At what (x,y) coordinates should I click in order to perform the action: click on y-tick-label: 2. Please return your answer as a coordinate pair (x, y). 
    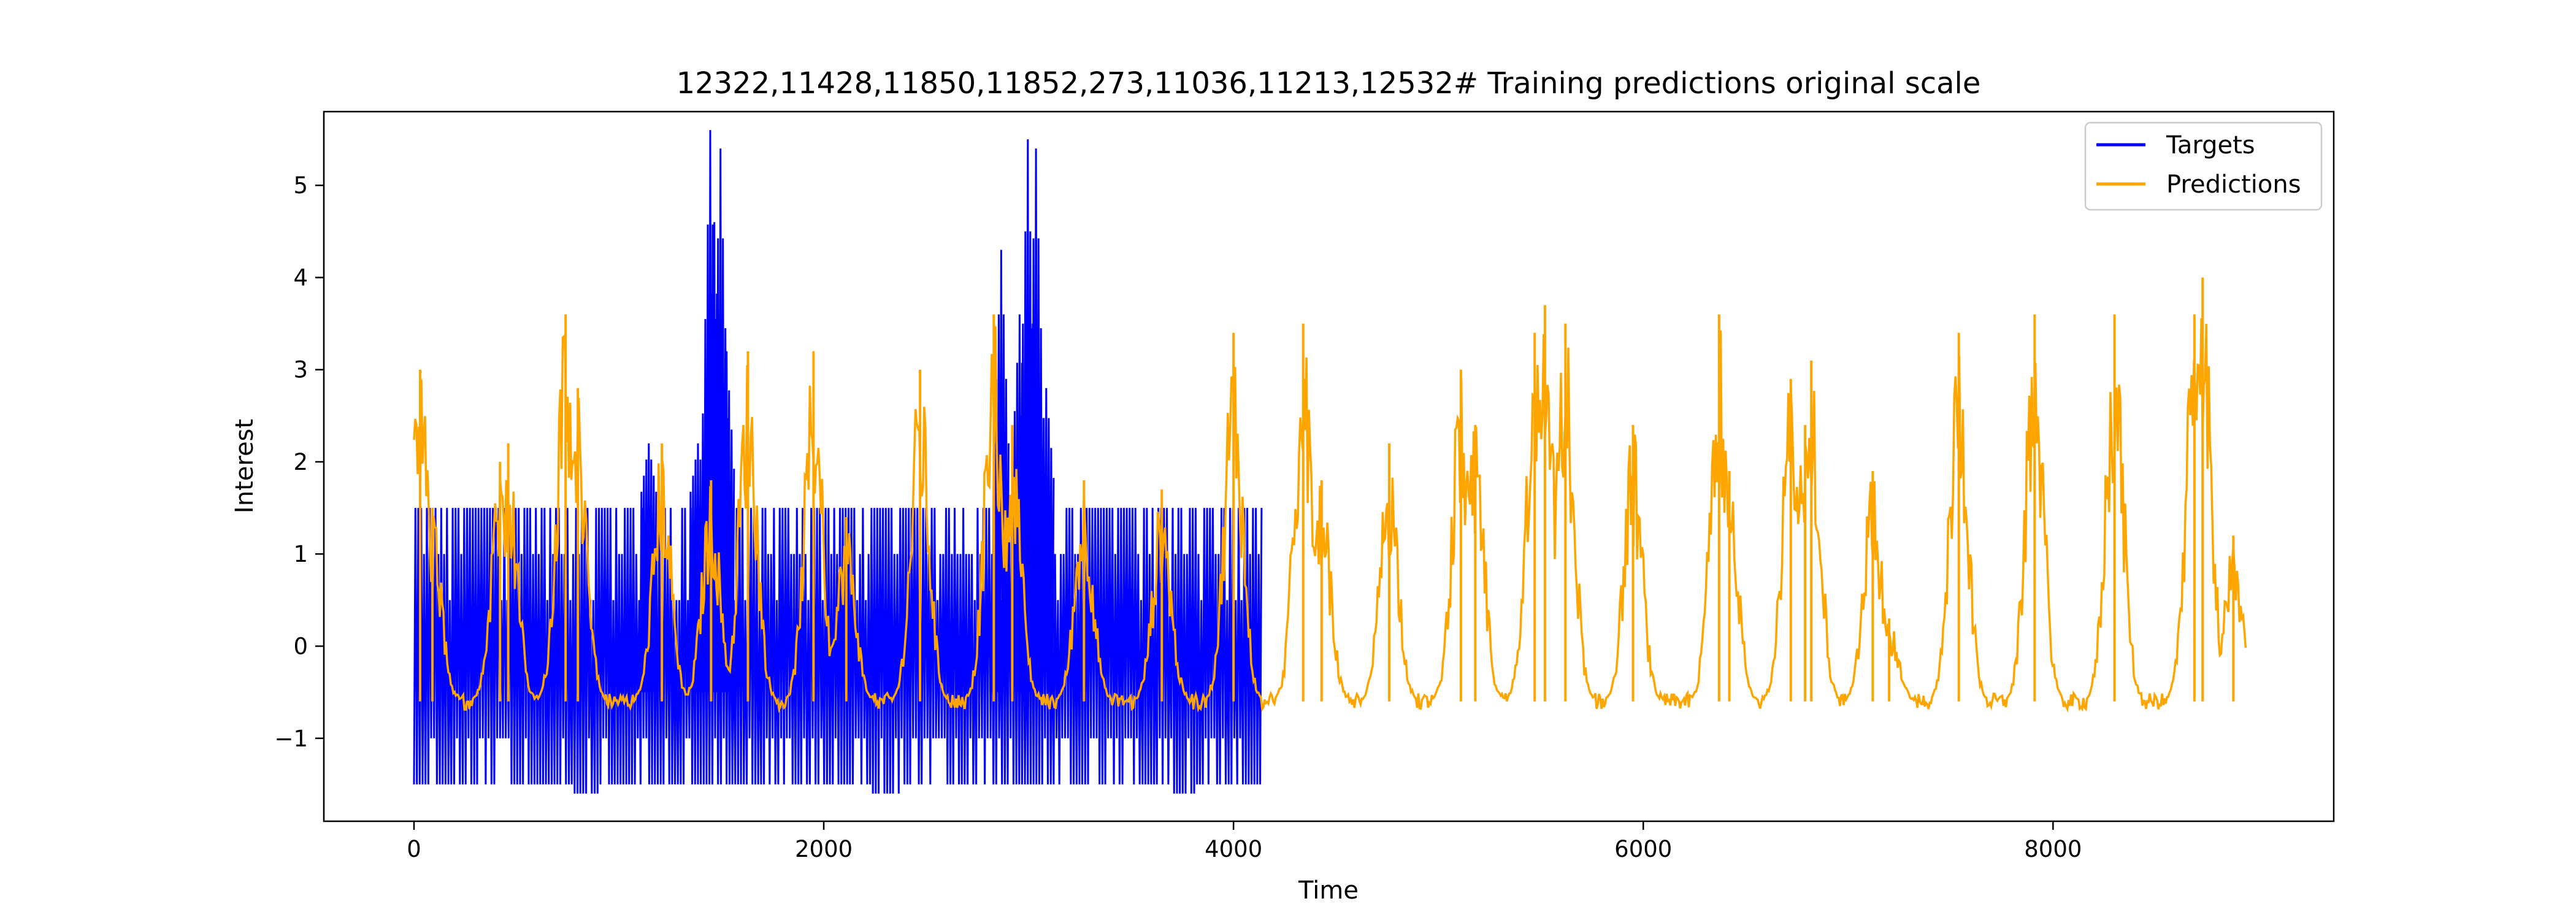
    Looking at the image, I should click on (300, 462).